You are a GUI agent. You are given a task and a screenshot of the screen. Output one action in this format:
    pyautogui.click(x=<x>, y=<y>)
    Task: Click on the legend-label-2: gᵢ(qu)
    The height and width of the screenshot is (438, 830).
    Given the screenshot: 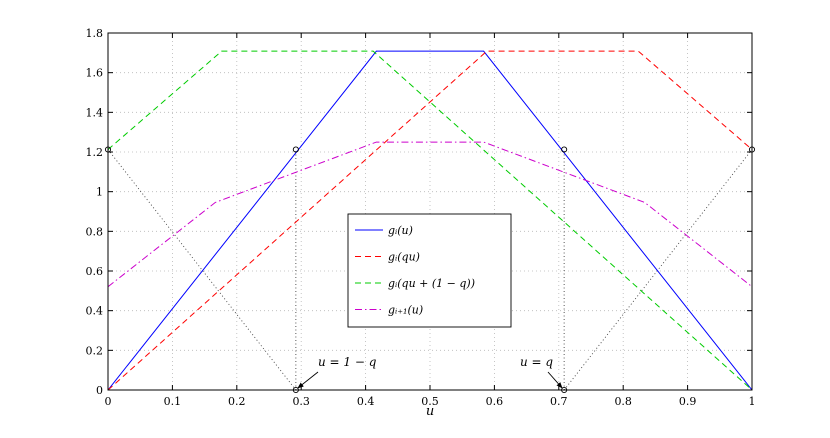 What is the action you would take?
    pyautogui.click(x=404, y=257)
    